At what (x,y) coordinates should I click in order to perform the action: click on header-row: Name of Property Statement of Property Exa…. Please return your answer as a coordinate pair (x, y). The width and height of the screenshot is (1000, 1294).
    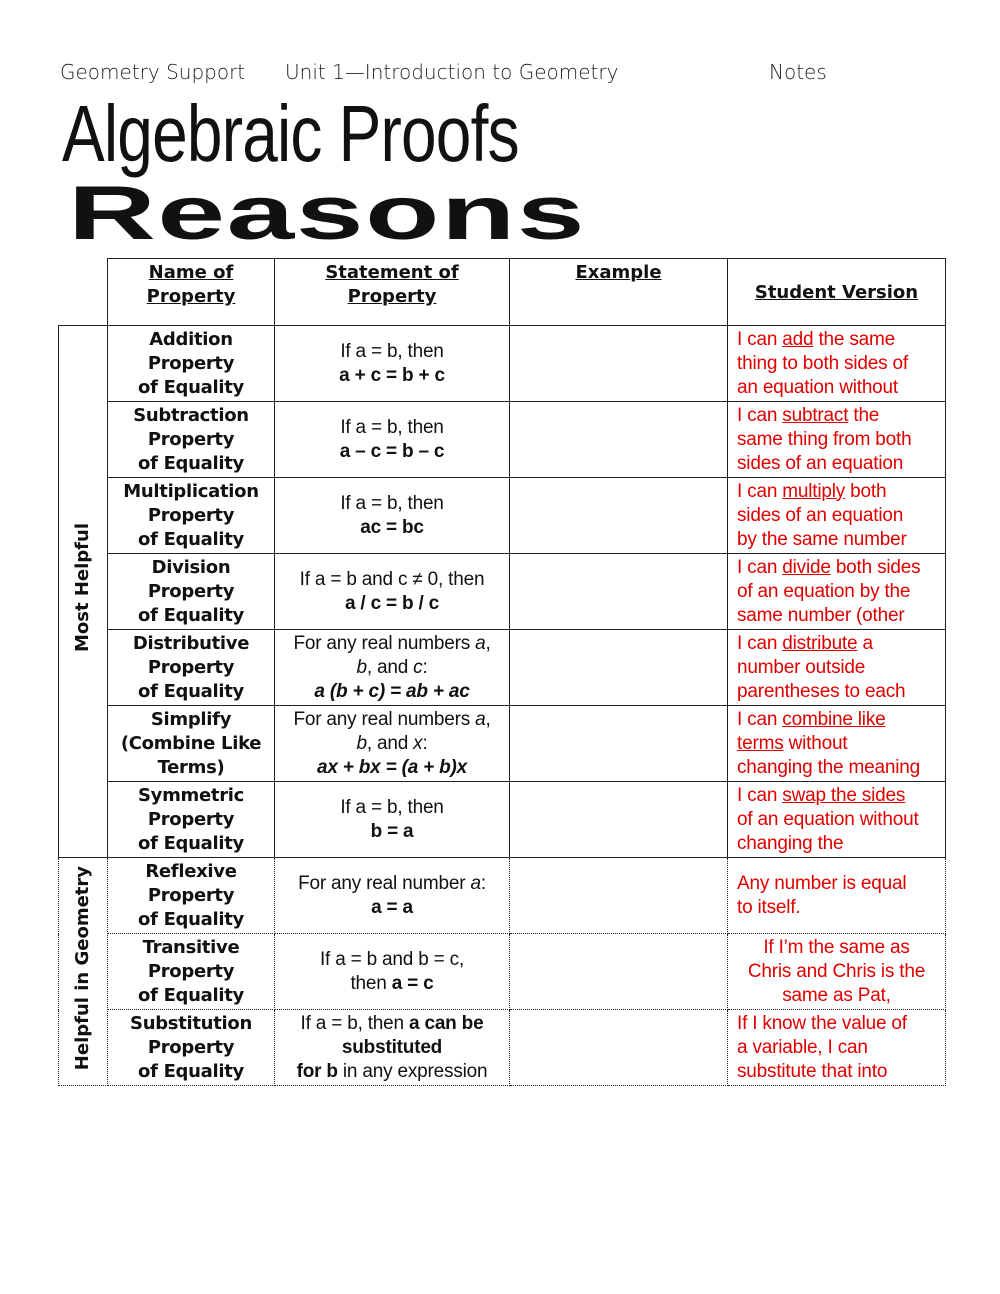
    Looking at the image, I should click on (502, 292).